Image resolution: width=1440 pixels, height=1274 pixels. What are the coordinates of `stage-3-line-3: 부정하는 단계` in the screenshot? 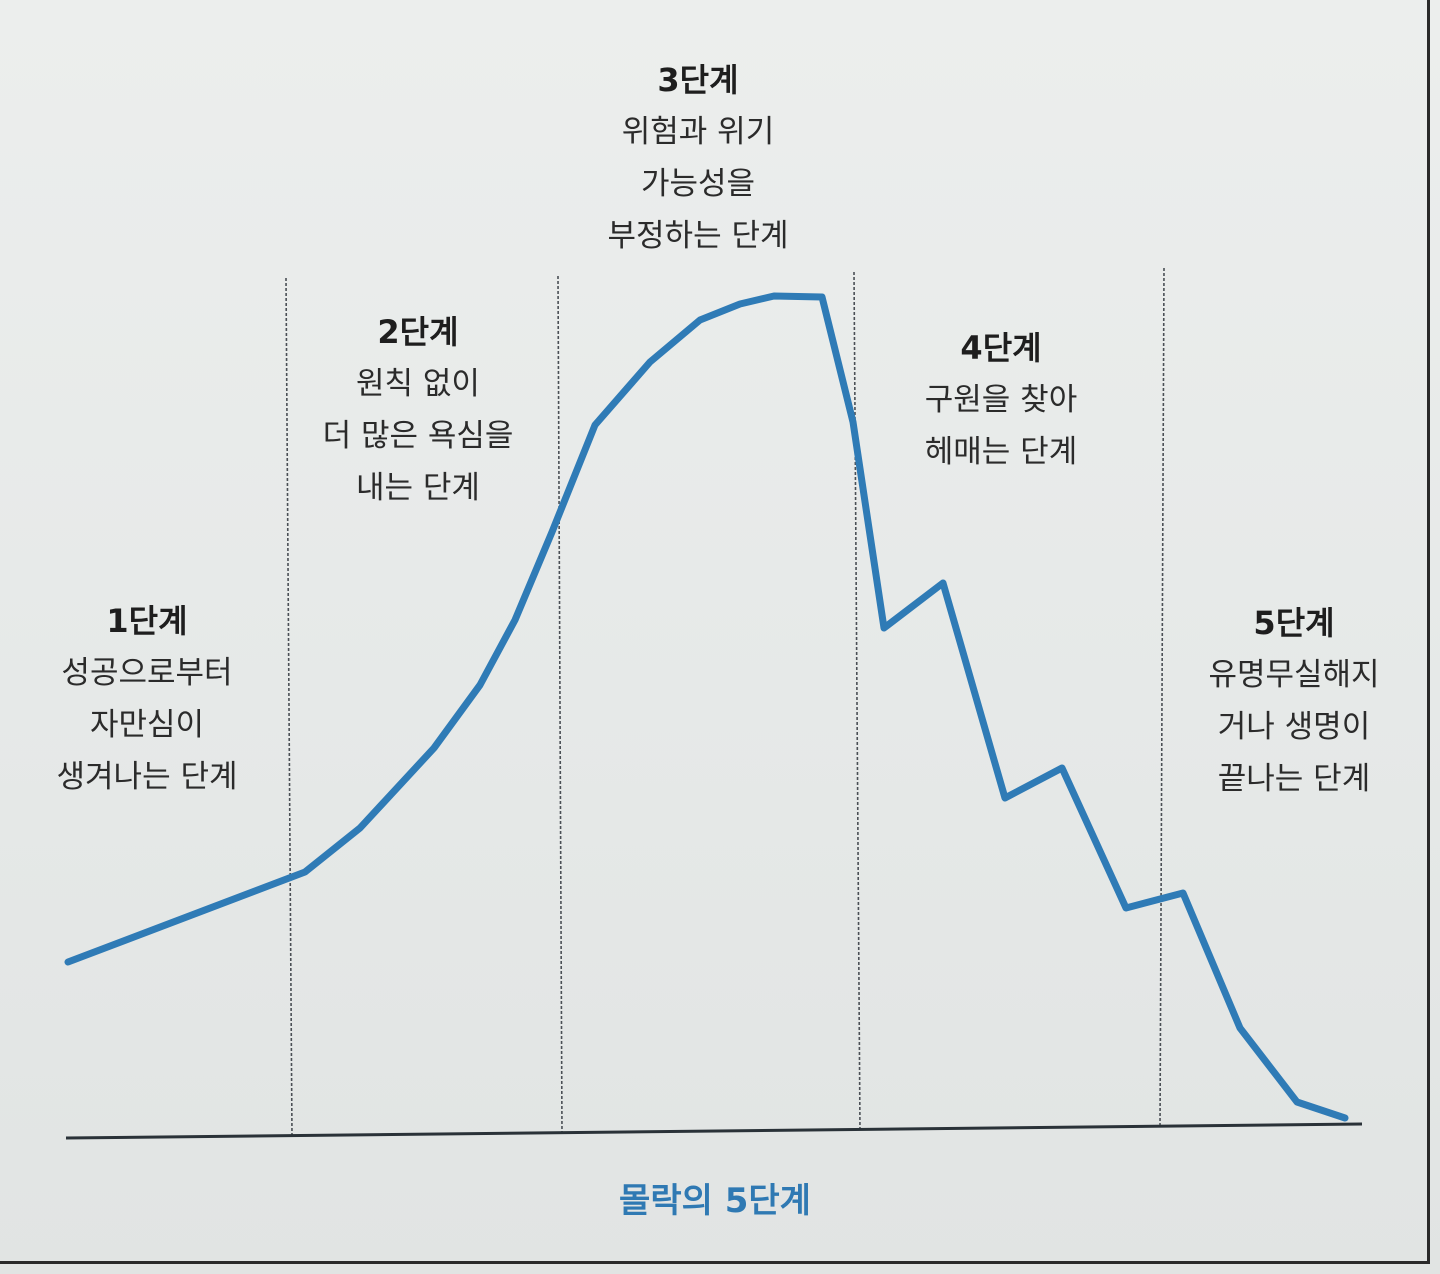 It's located at (698, 236).